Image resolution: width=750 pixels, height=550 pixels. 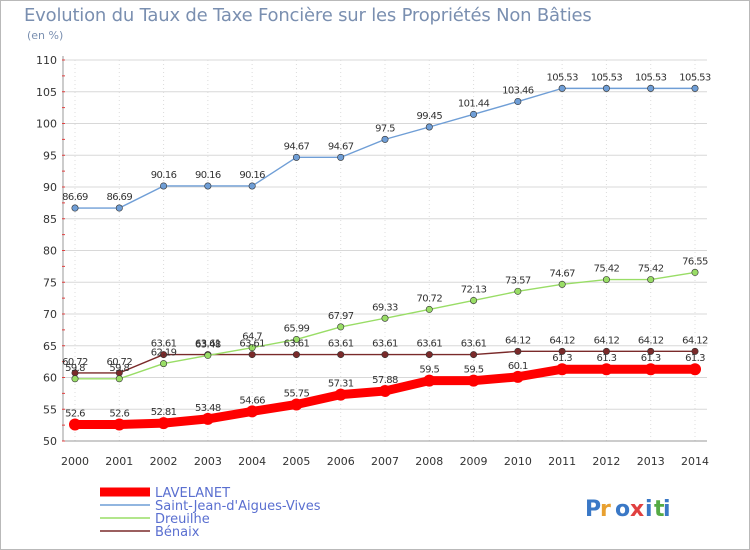 What do you see at coordinates (252, 461) in the screenshot?
I see `x-tick-label: 2004` at bounding box center [252, 461].